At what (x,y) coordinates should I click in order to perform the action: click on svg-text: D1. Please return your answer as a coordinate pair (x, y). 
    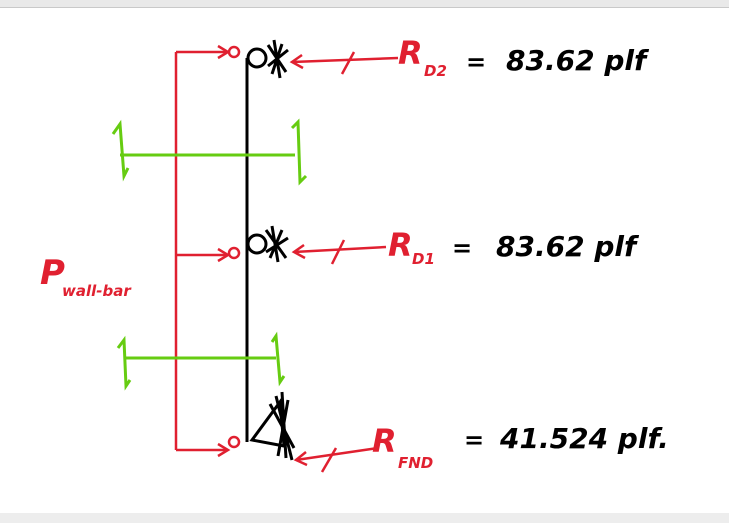
    Looking at the image, I should click on (423, 259).